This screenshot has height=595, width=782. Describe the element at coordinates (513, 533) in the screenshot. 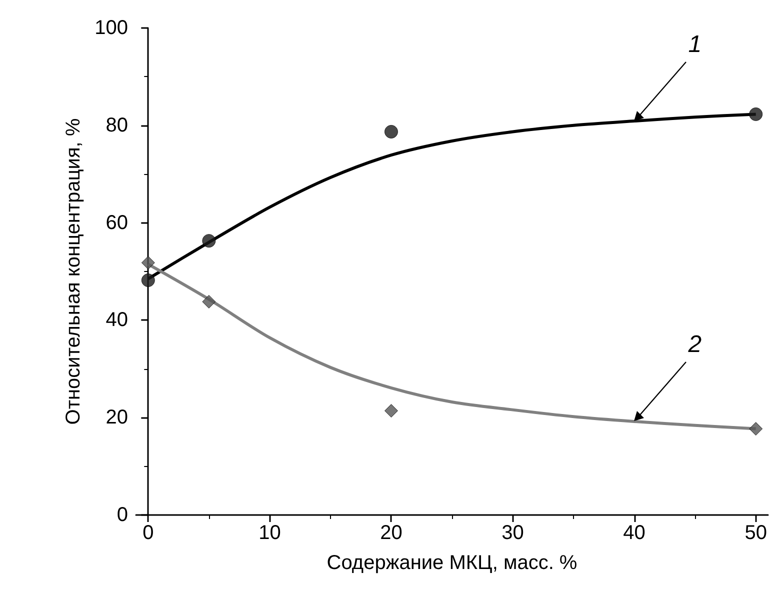

I see `x-tick-label: 30` at that location.